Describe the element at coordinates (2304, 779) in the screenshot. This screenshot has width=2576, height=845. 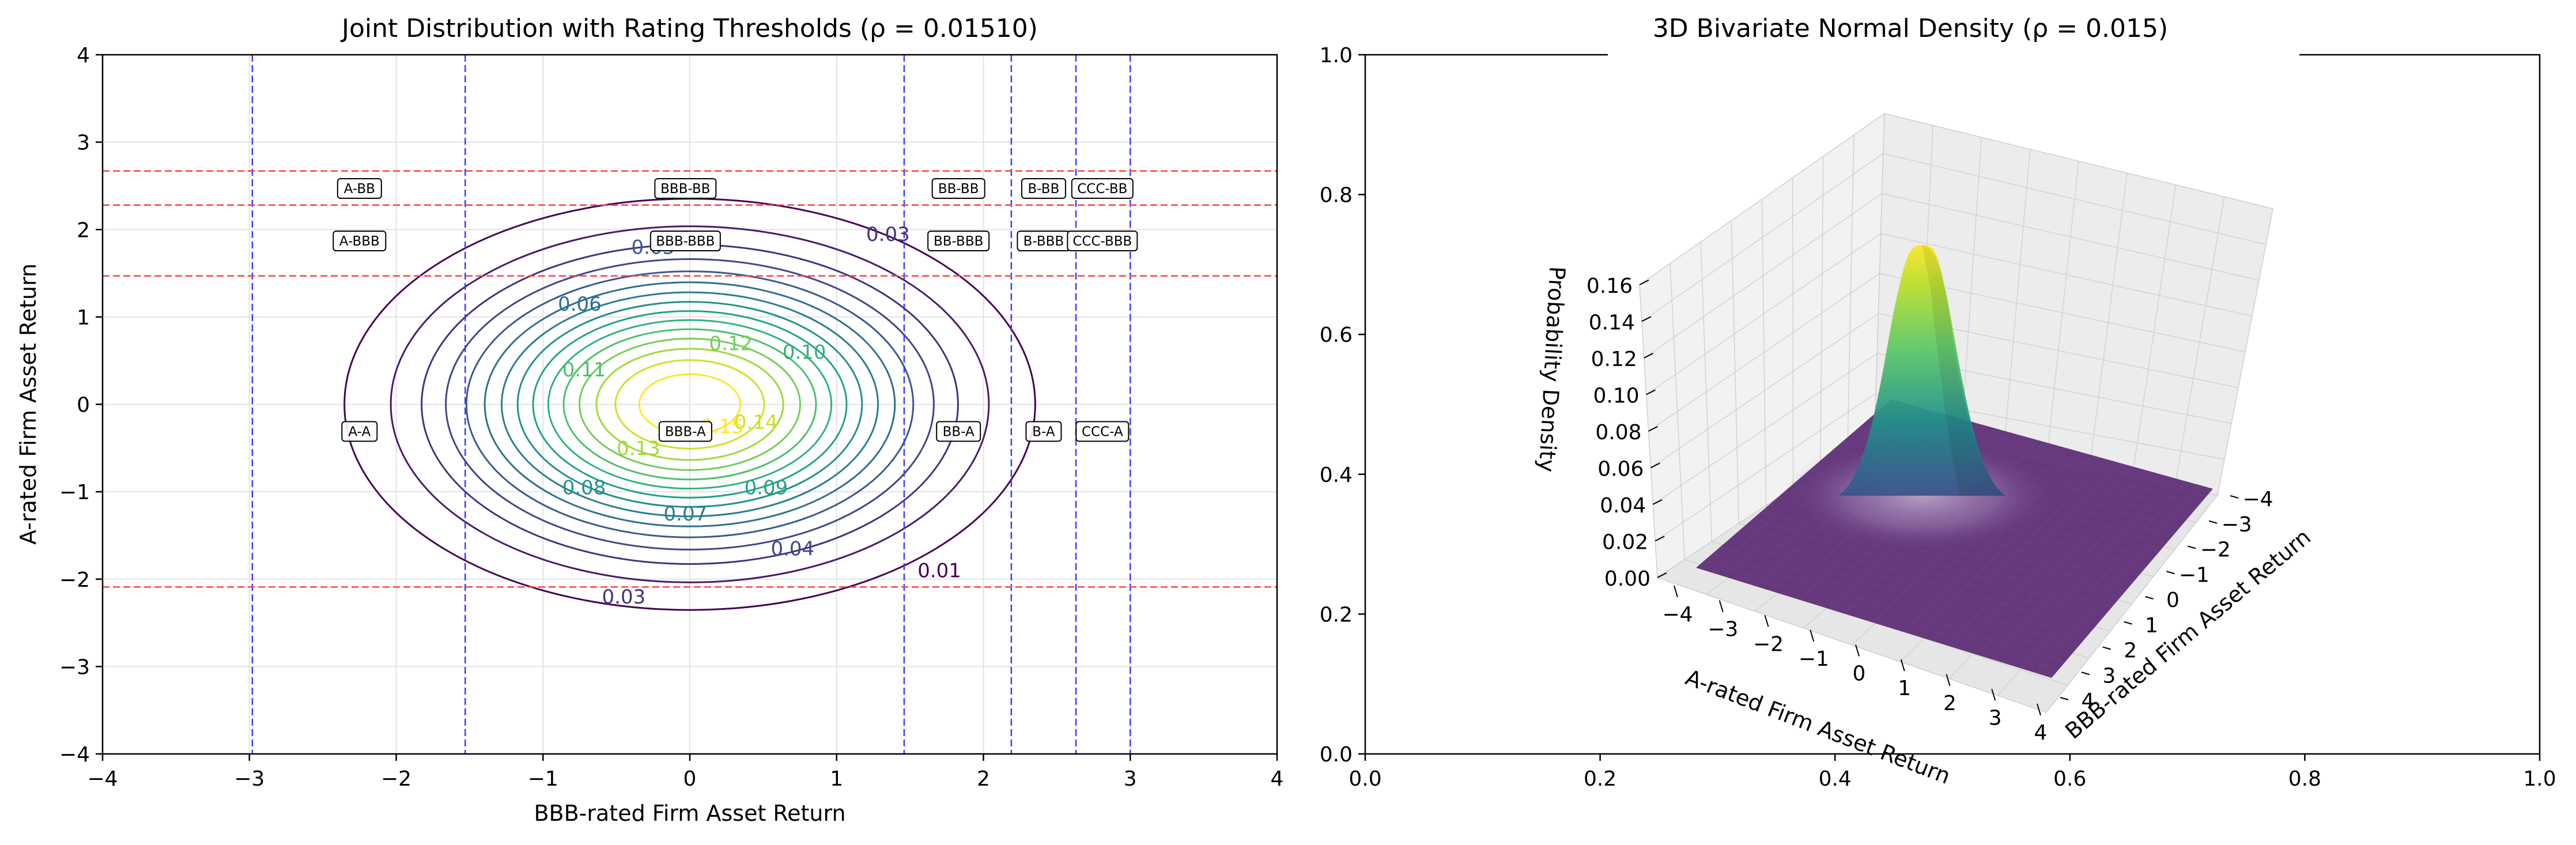
I see `axes2d-x-tick-label: 0.8` at that location.